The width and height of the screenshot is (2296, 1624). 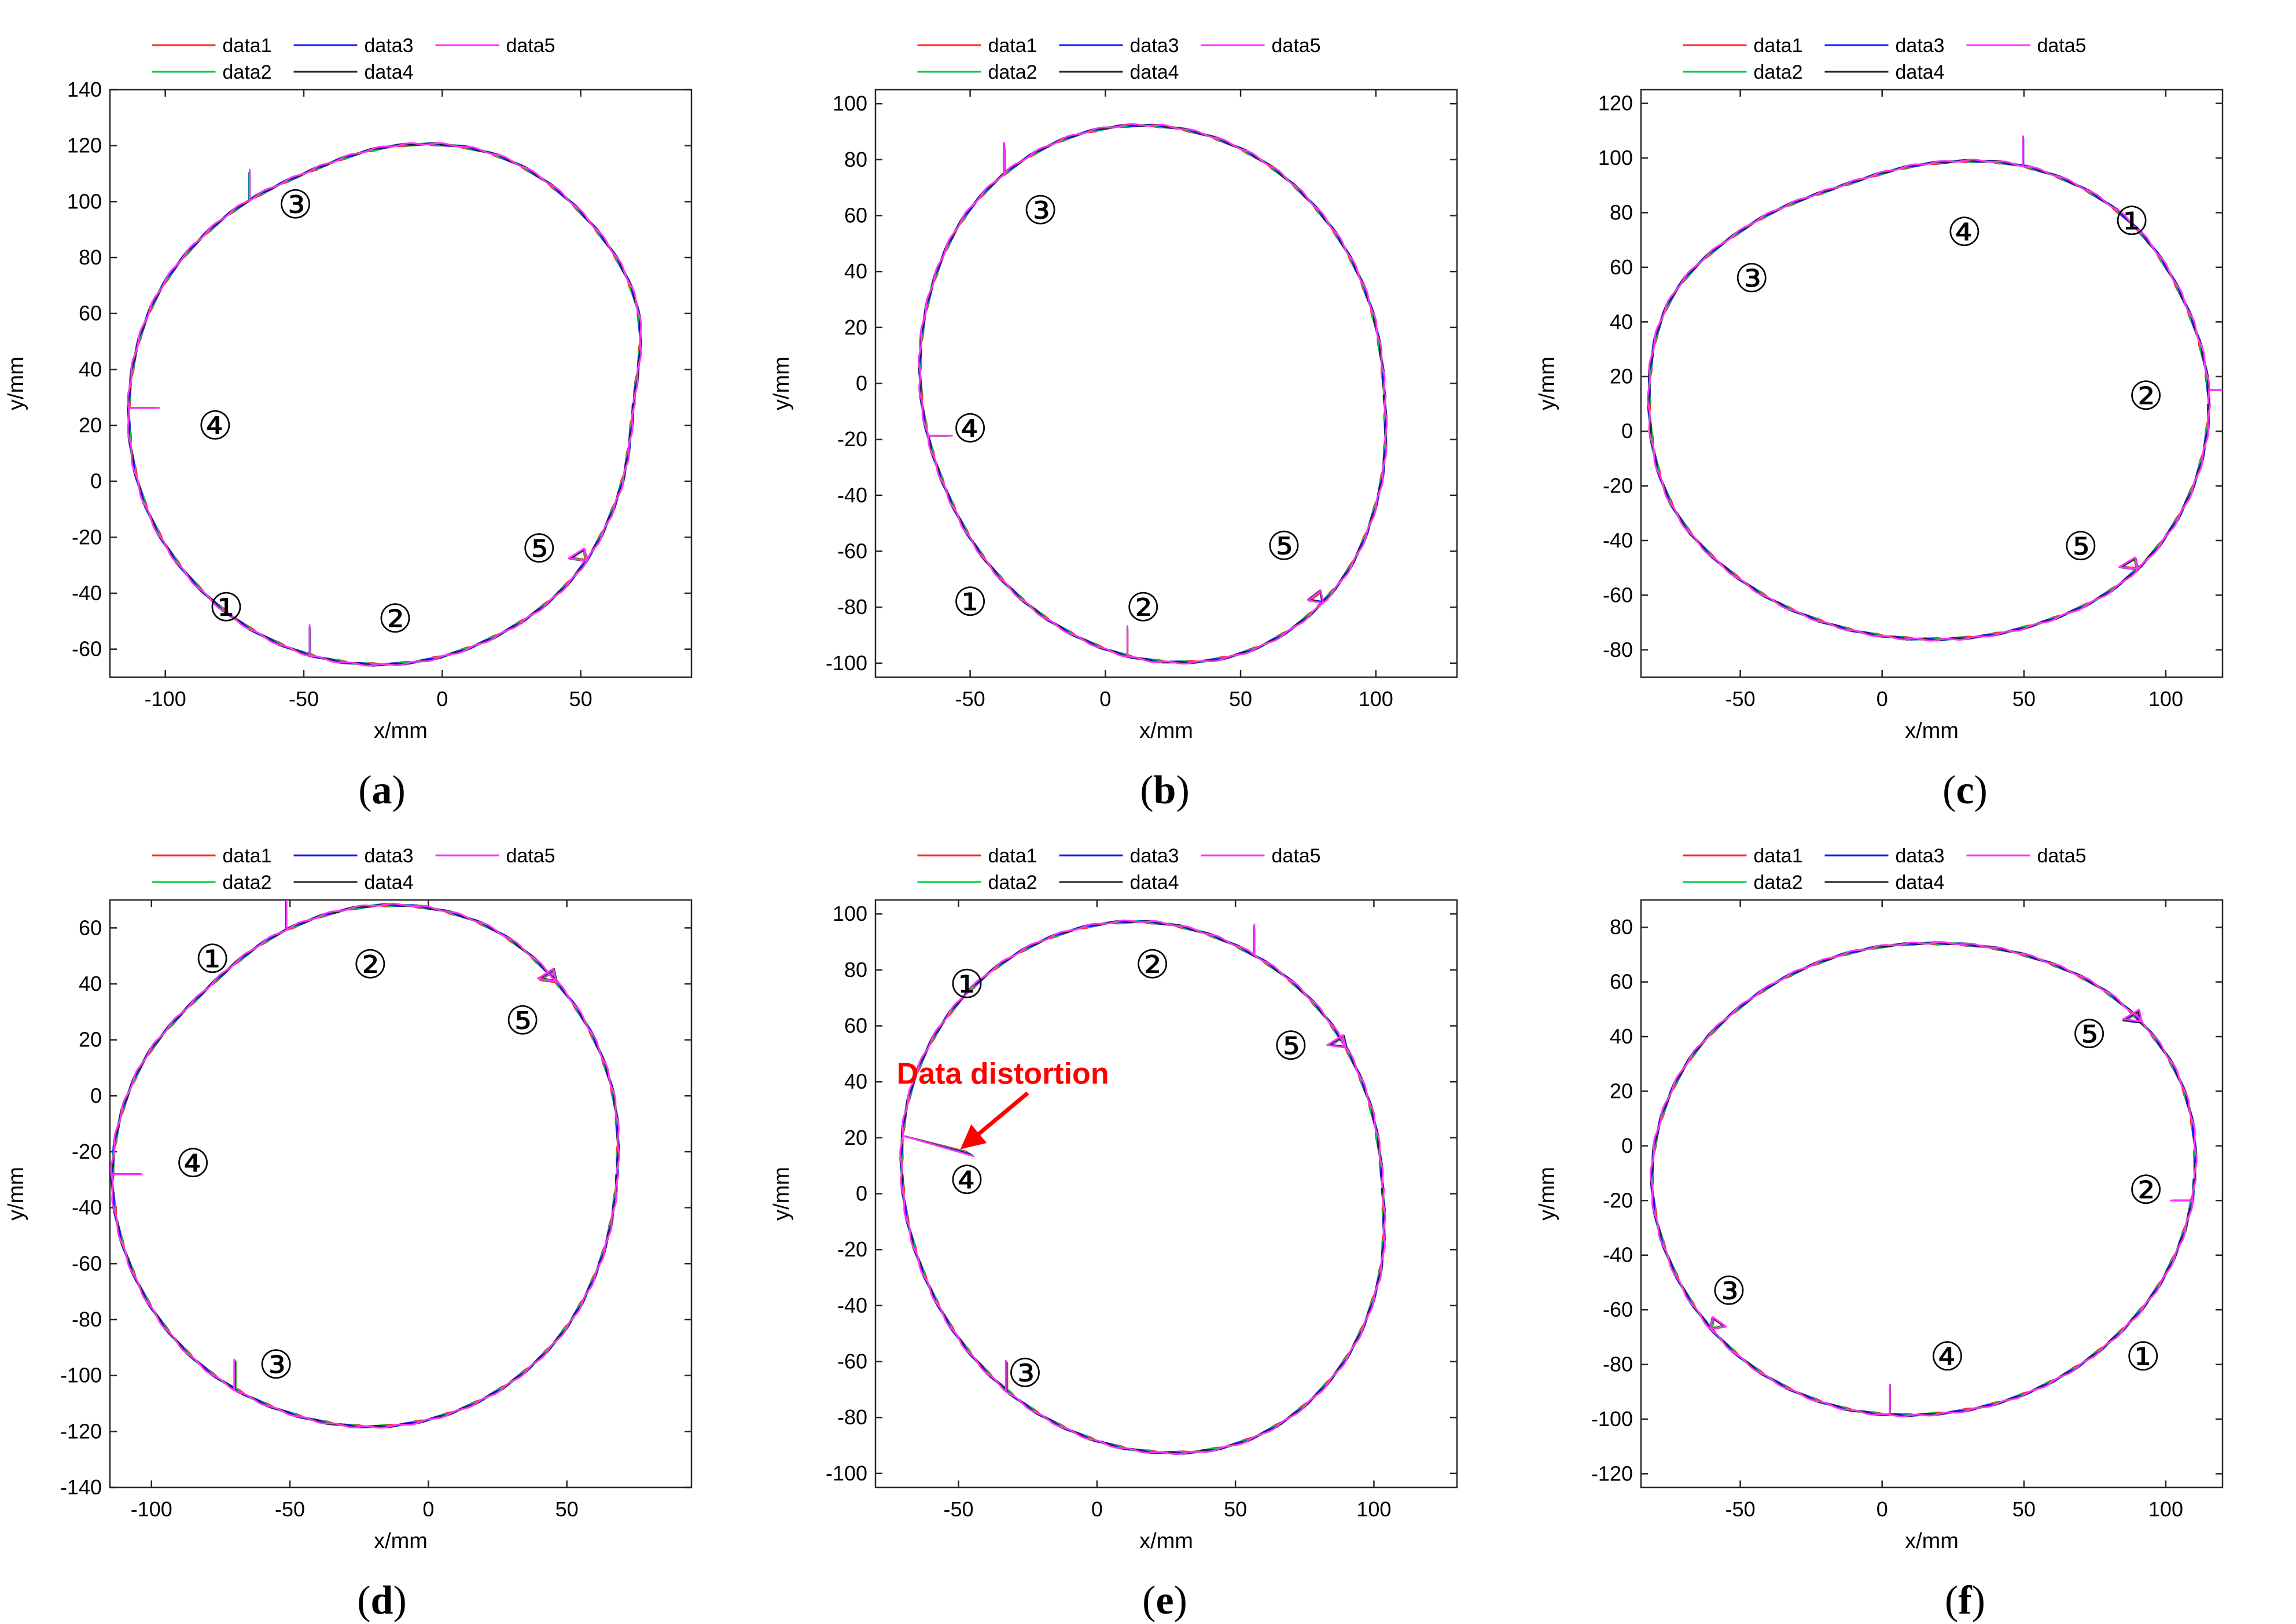 What do you see at coordinates (1920, 72) in the screenshot?
I see `legend-label-data4: data4` at bounding box center [1920, 72].